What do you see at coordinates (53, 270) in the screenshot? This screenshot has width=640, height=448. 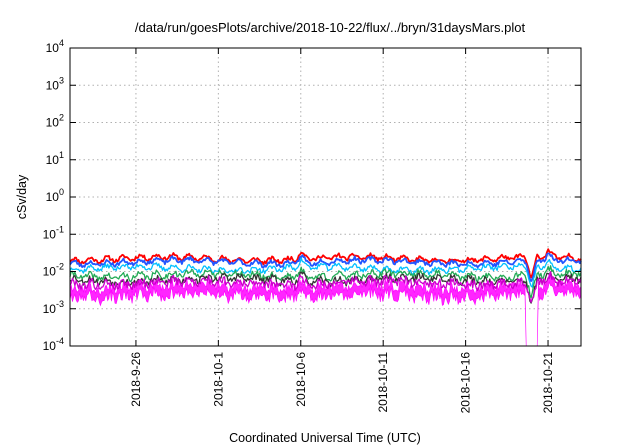 I see `y-tick-label: 10⁻²` at bounding box center [53, 270].